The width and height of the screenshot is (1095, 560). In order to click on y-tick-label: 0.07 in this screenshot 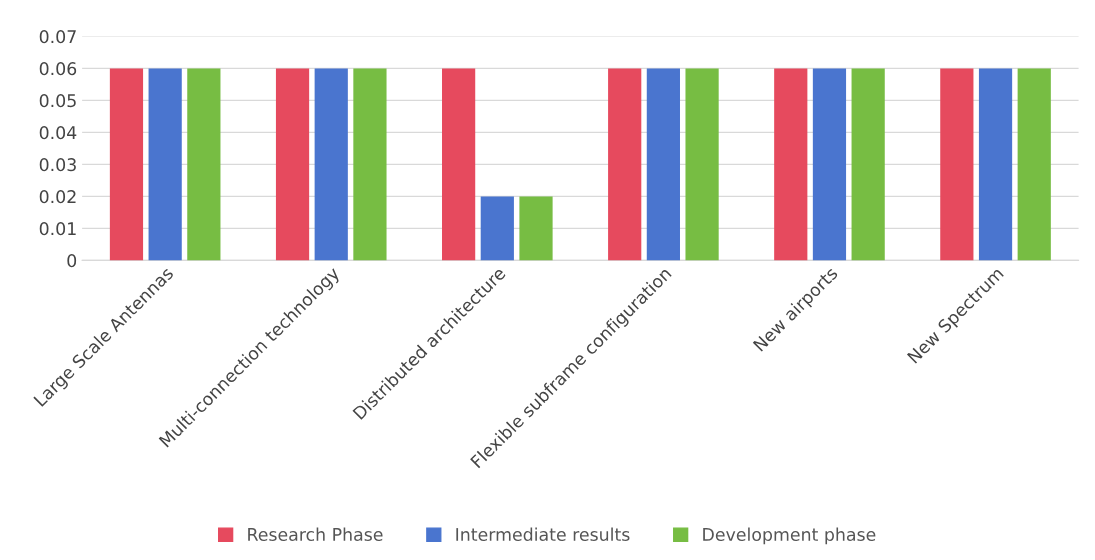, I will do `click(57, 37)`.